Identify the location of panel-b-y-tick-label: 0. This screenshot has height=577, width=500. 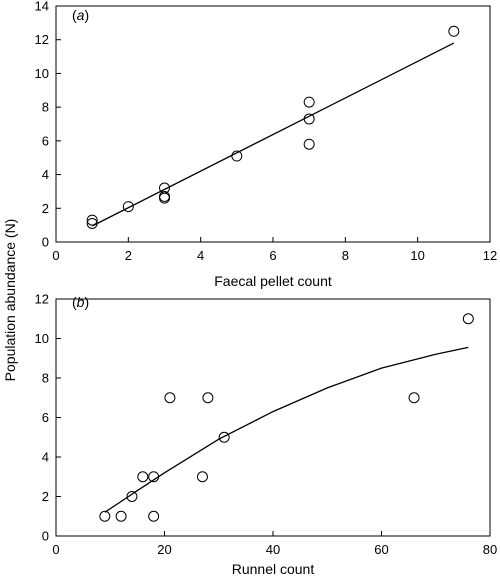
(45, 536).